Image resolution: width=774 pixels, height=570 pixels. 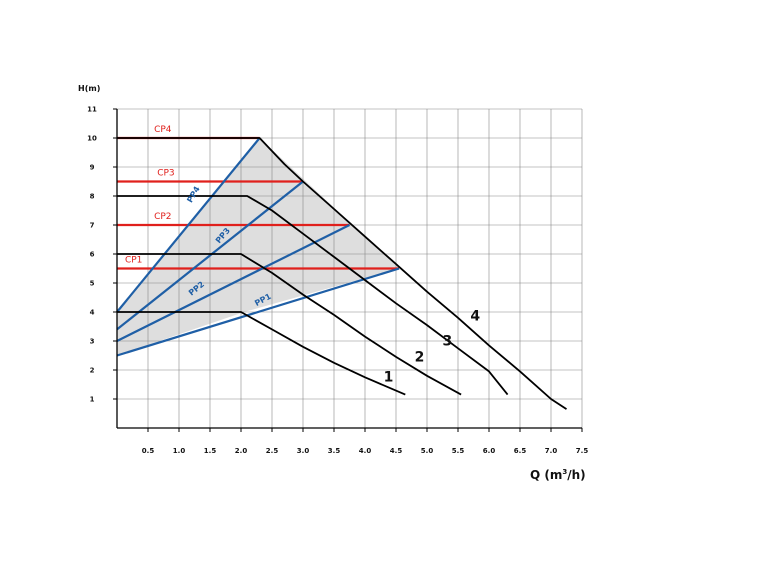 I want to click on speed-curve-label-3: 3, so click(x=448, y=341).